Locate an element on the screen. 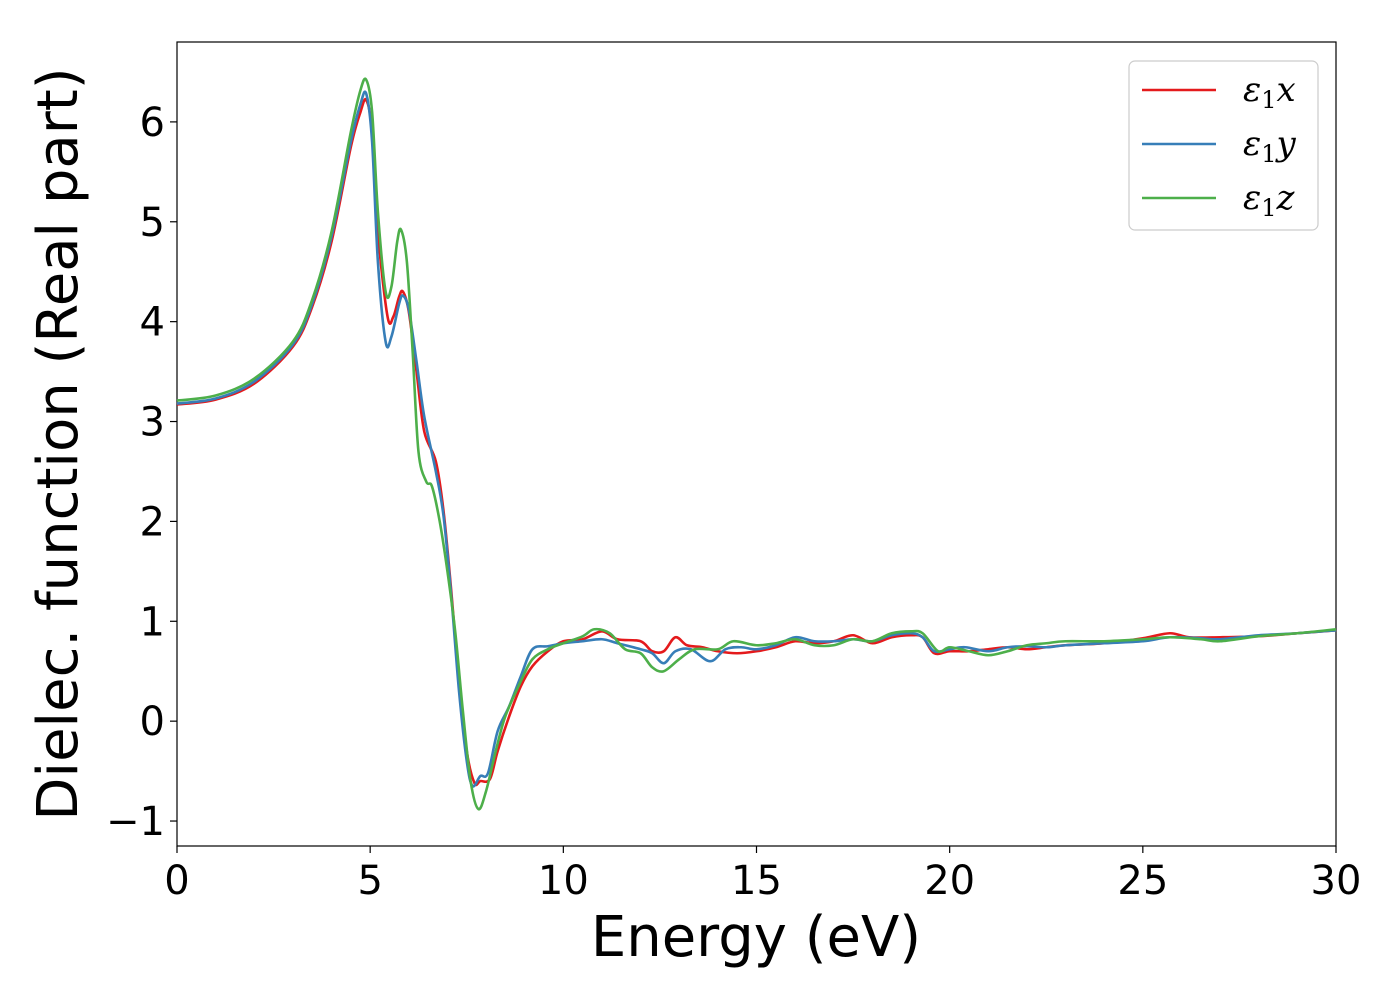 The image size is (1400, 1000). legend-frame is located at coordinates (1223, 145).